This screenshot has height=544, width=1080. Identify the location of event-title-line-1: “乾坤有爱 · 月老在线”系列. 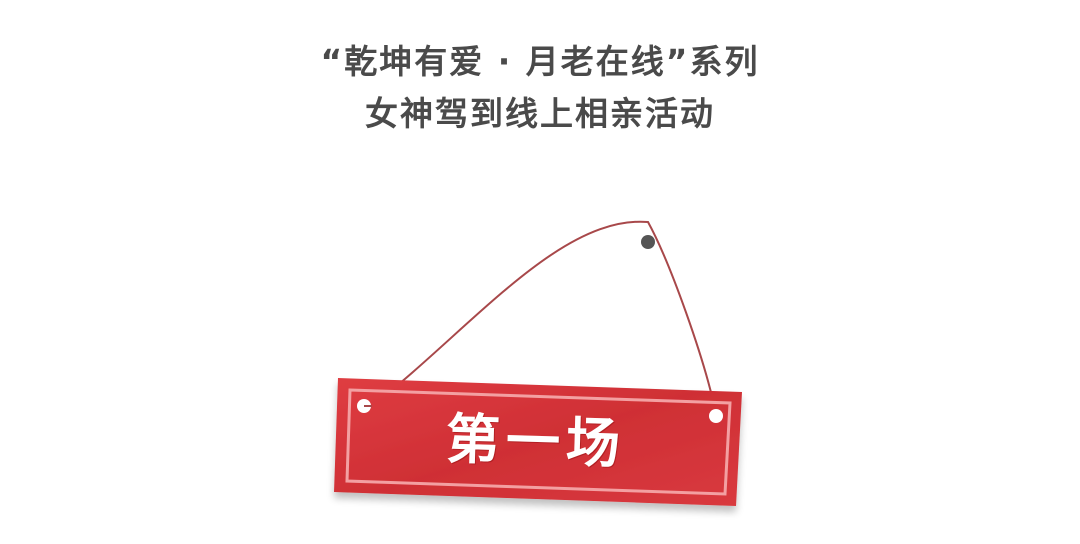
(540, 61).